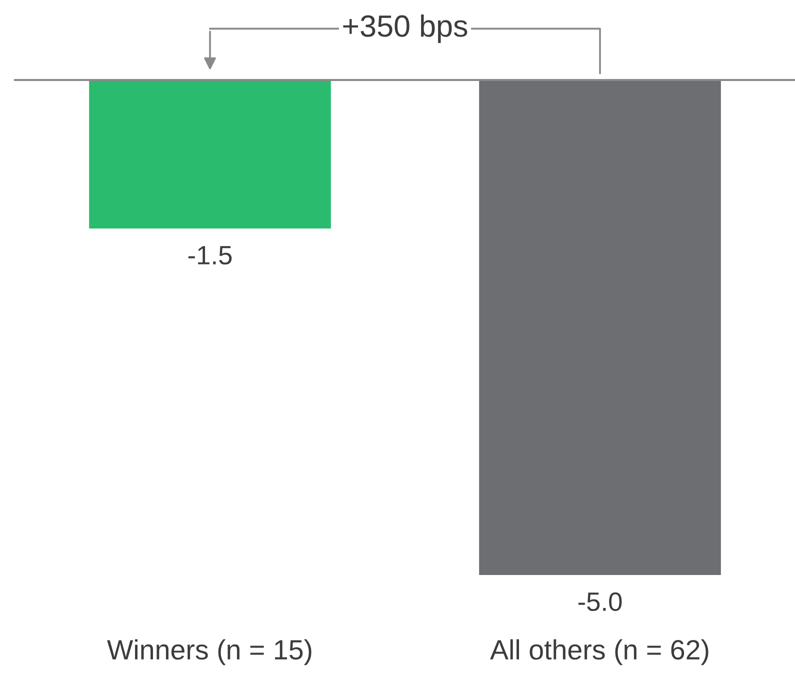 This screenshot has height=700, width=795. Describe the element at coordinates (600, 602) in the screenshot. I see `data-label: -5.0` at that location.